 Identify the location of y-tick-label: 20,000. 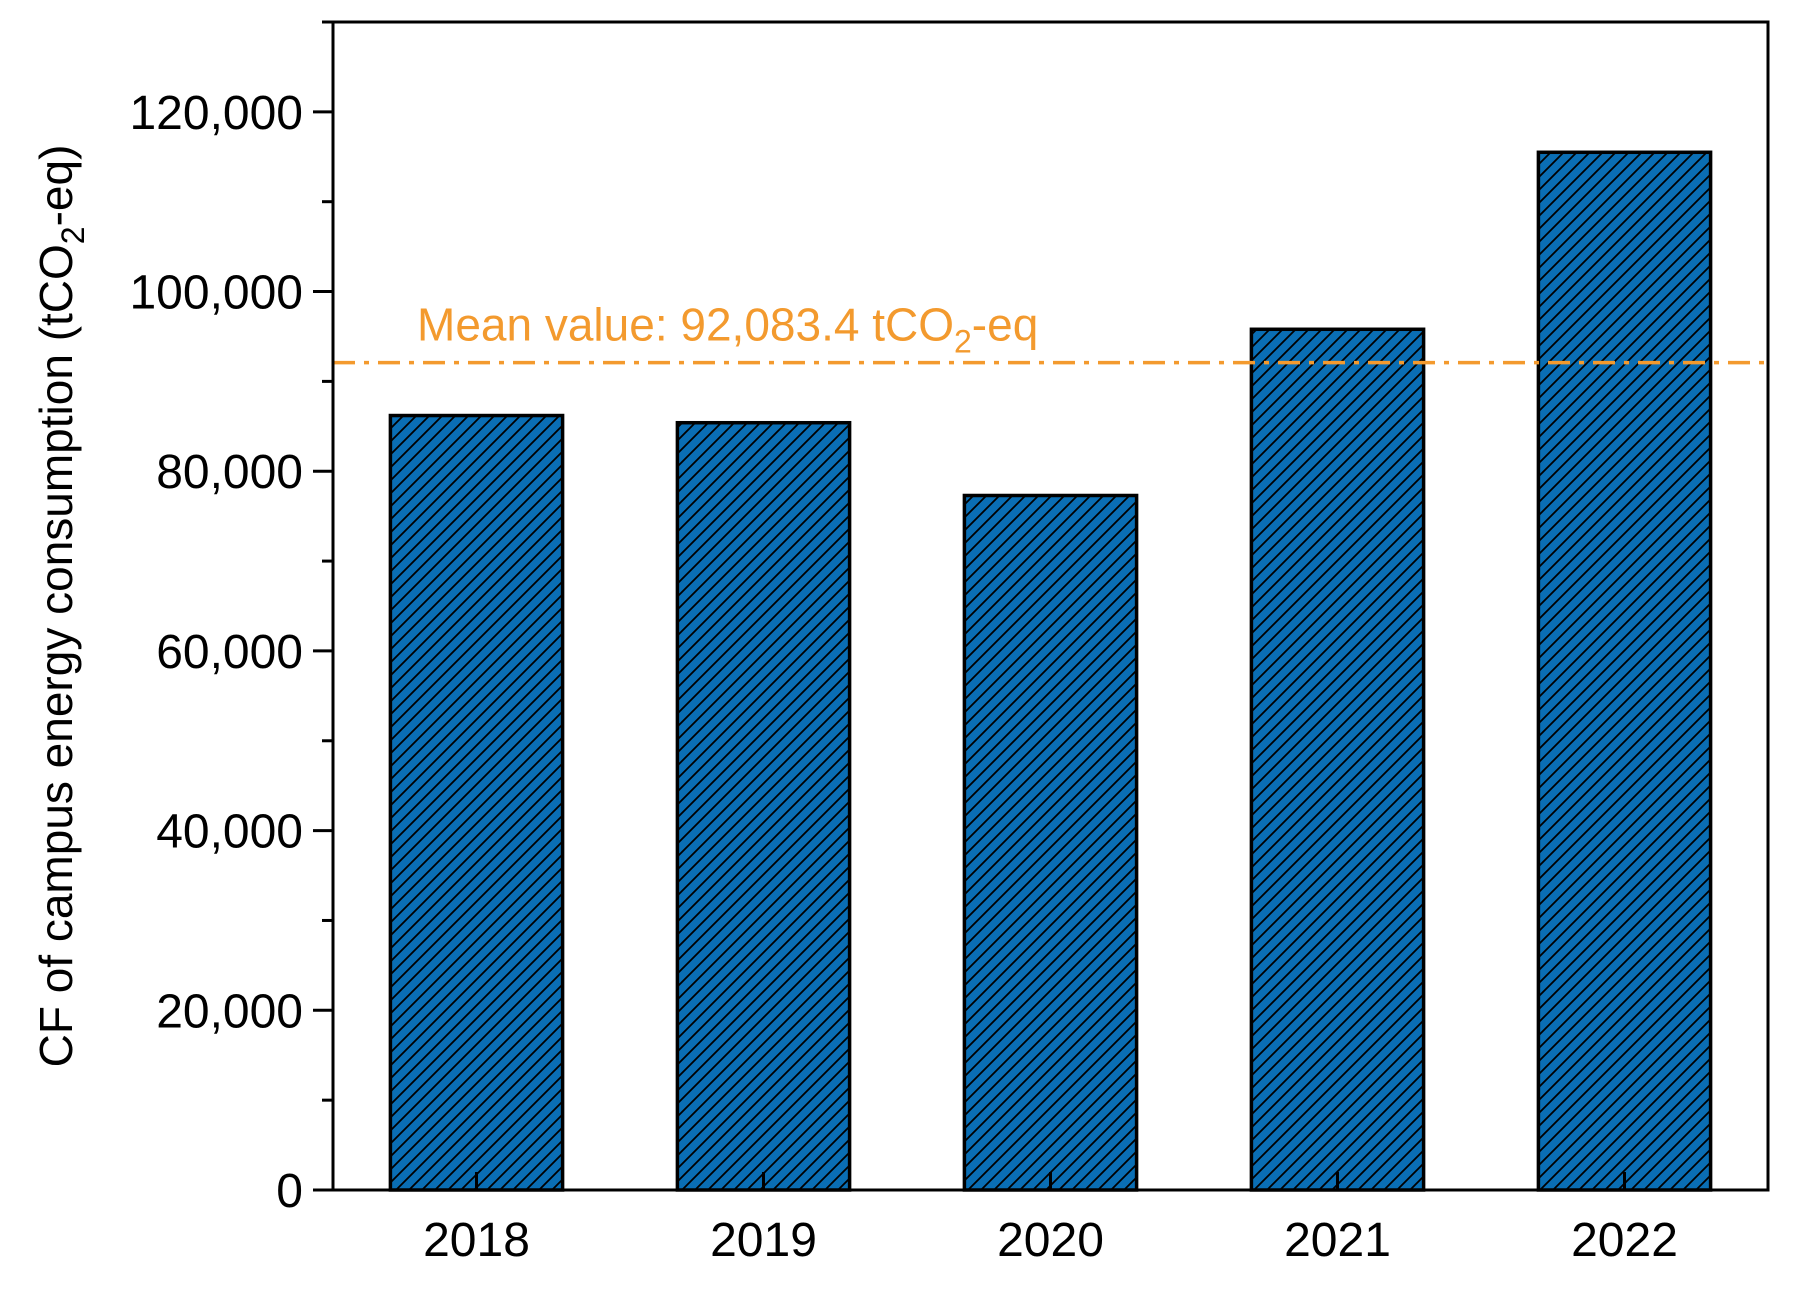
(229, 1011).